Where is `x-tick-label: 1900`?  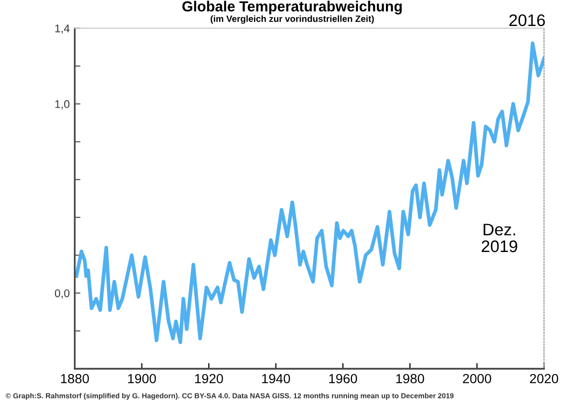
x-tick-label: 1900 is located at coordinates (142, 379).